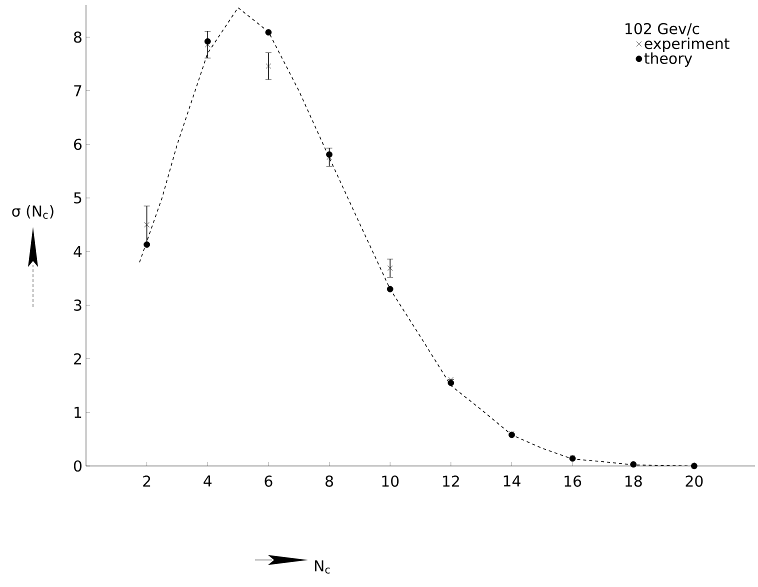  I want to click on x-tick-label: 10, so click(390, 481).